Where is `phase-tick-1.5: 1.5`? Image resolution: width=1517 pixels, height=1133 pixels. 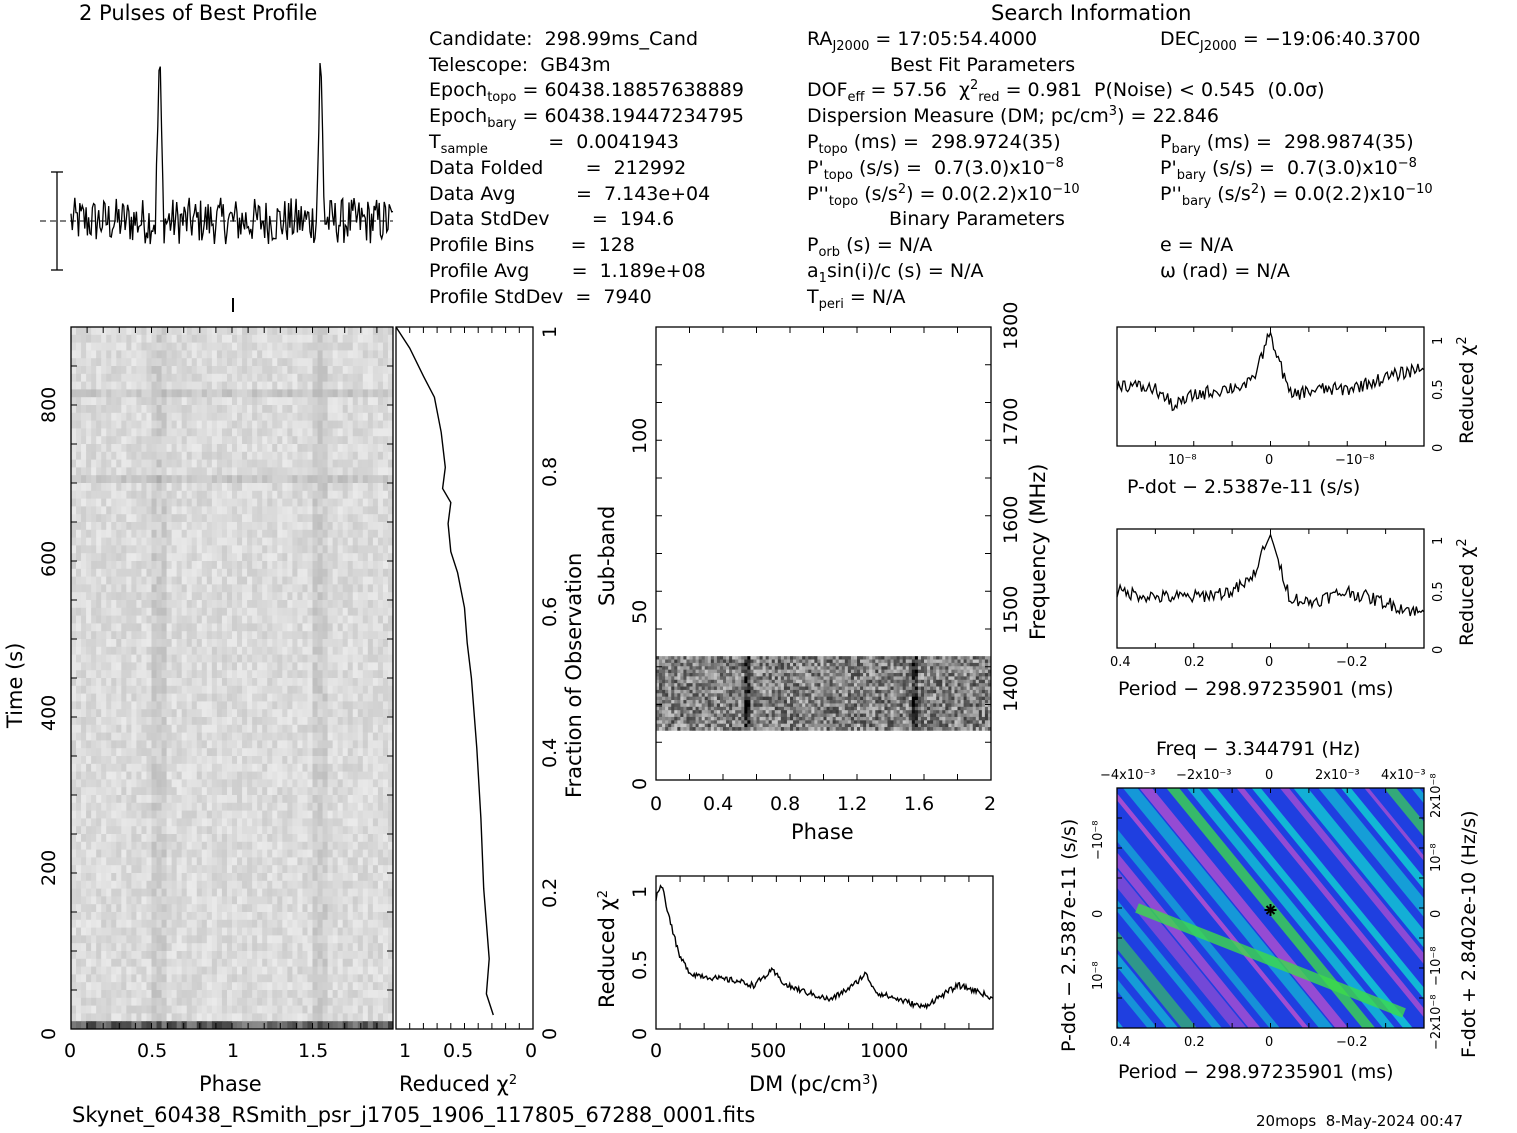 phase-tick-1.5: 1.5 is located at coordinates (313, 1051).